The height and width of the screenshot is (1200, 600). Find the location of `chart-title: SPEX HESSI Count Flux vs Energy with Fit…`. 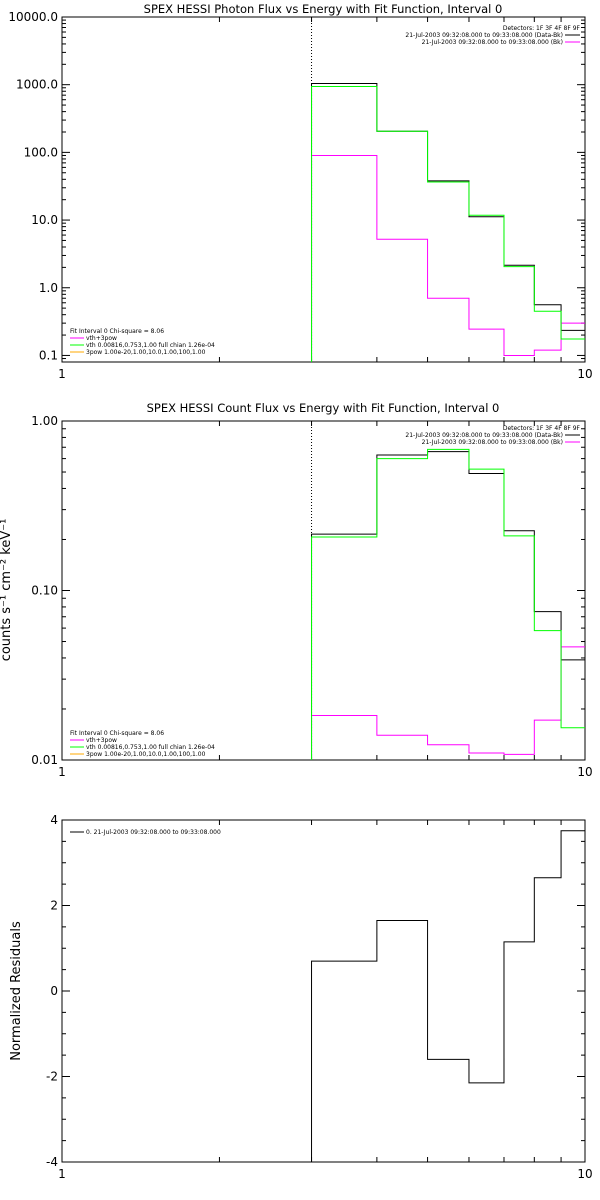

chart-title: SPEX HESSI Count Flux vs Energy with Fit… is located at coordinates (323, 408).